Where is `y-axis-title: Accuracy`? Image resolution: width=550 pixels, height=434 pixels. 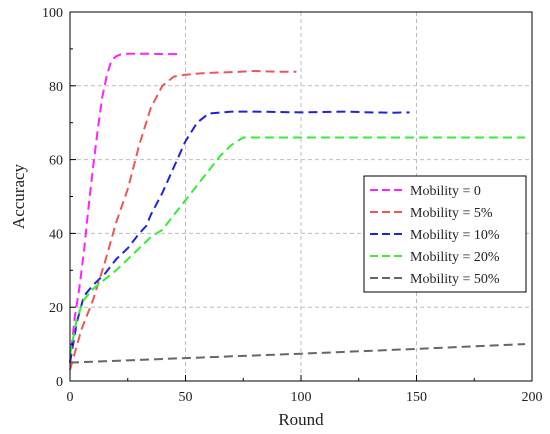 y-axis-title: Accuracy is located at coordinates (18, 196).